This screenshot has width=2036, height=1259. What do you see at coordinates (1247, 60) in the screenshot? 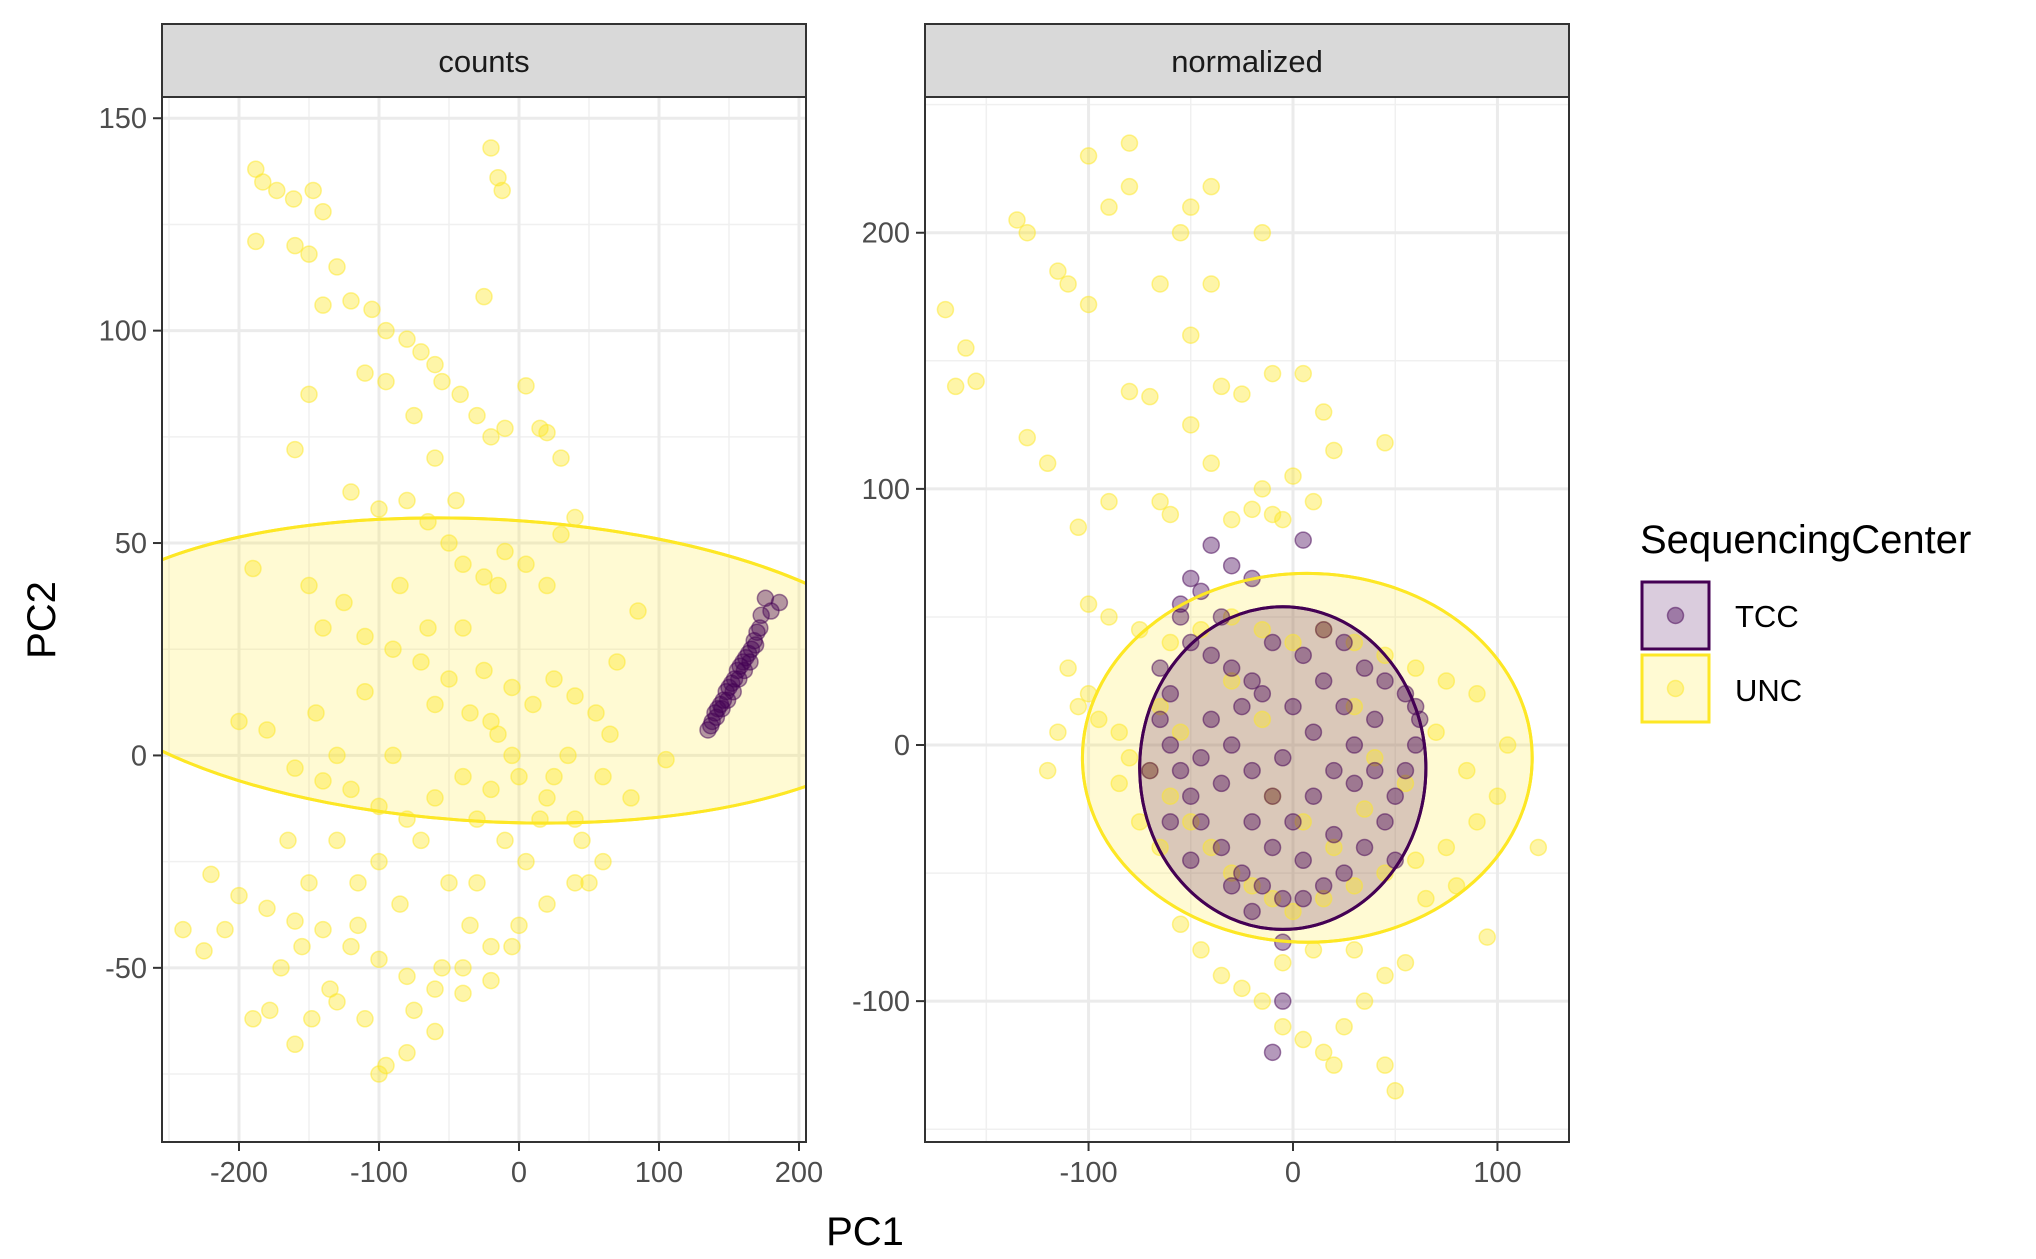
I see `strip-normalized` at bounding box center [1247, 60].